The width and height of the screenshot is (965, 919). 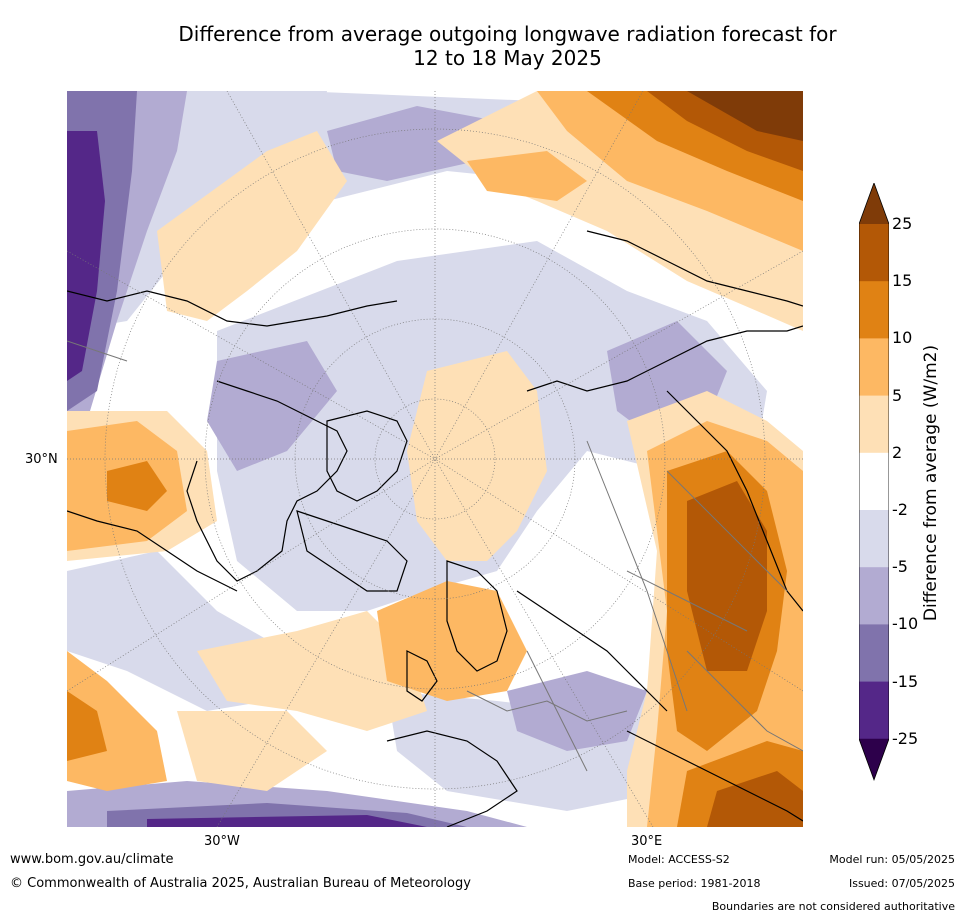 I want to click on anomaly-pos2-region-pole, so click(x=477, y=456).